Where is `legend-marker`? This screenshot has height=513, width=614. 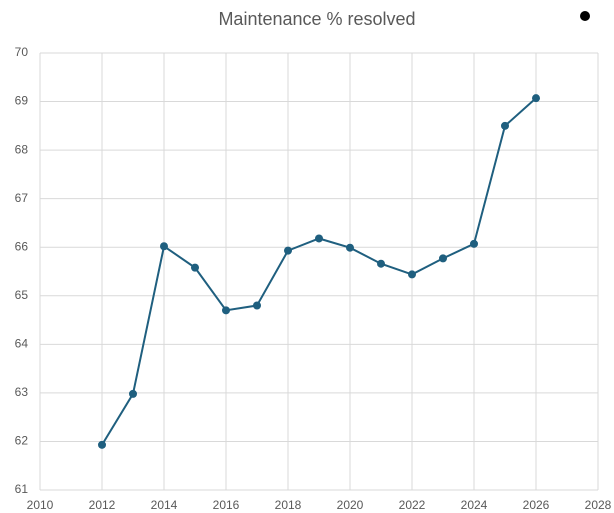 legend-marker is located at coordinates (585, 16).